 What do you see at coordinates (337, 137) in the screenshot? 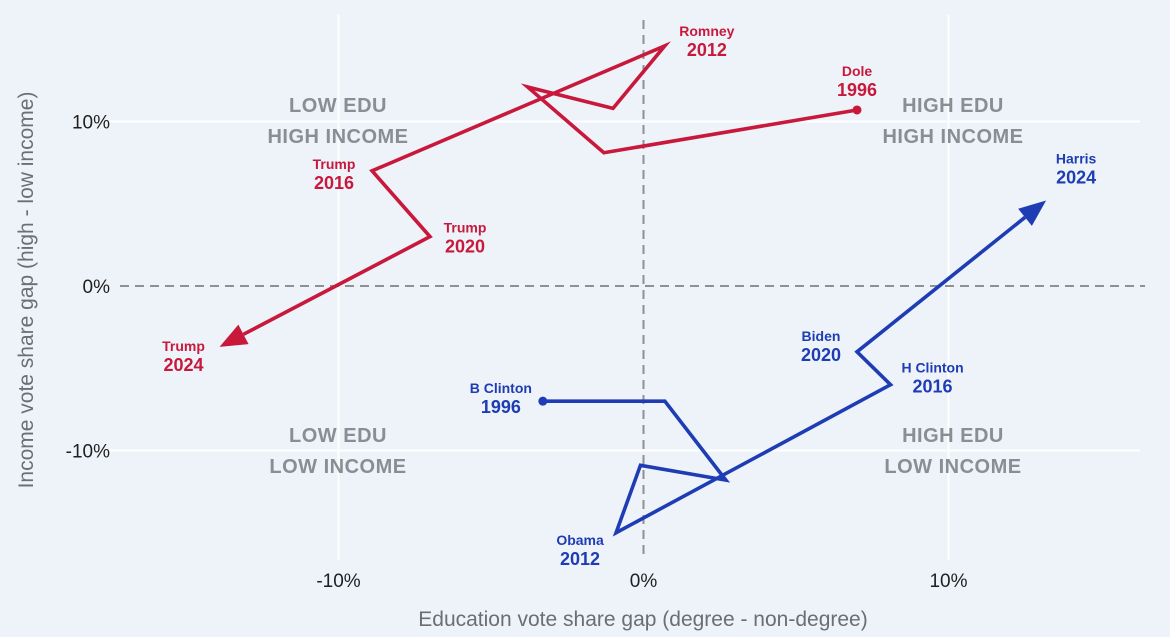
I see `quadrant-label-top-left-line2: HIGH INCOME` at bounding box center [337, 137].